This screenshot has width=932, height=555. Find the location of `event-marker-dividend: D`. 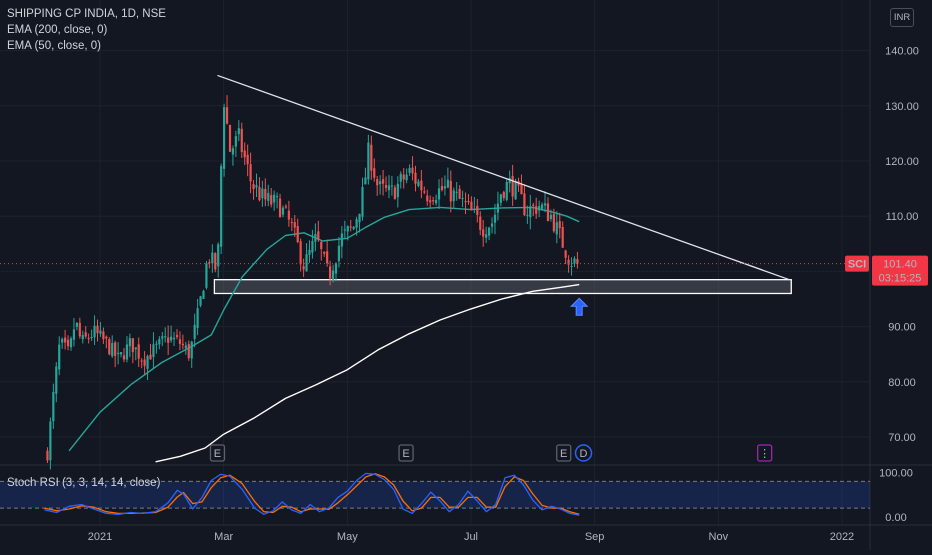

event-marker-dividend: D is located at coordinates (583, 453).